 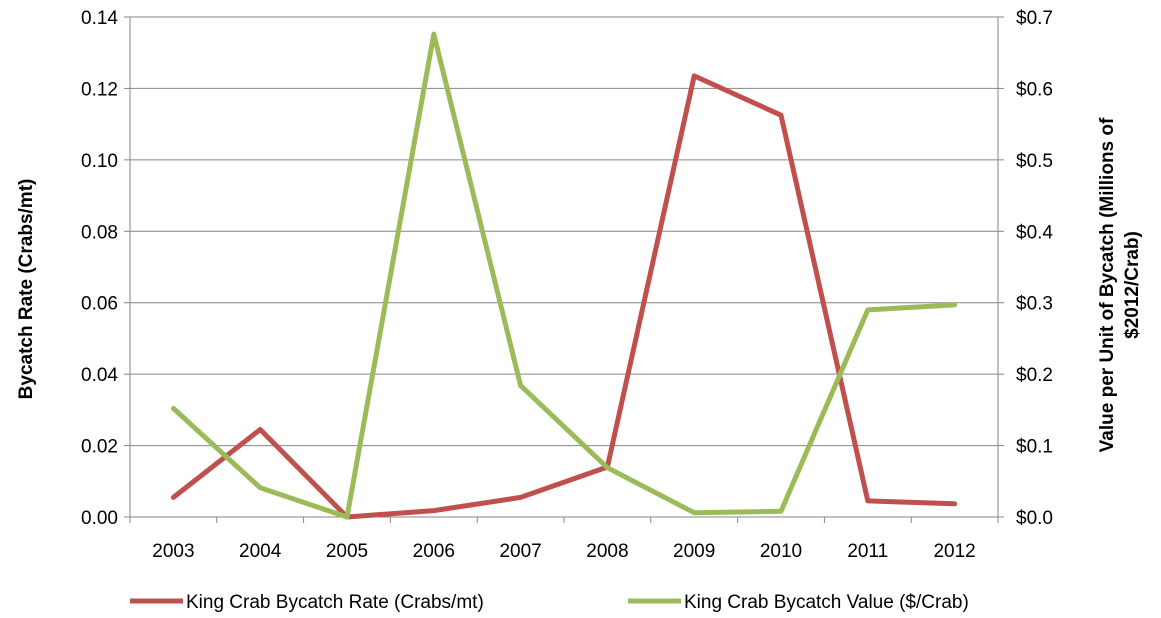 I want to click on x-tick-label: 2004, so click(x=260, y=551).